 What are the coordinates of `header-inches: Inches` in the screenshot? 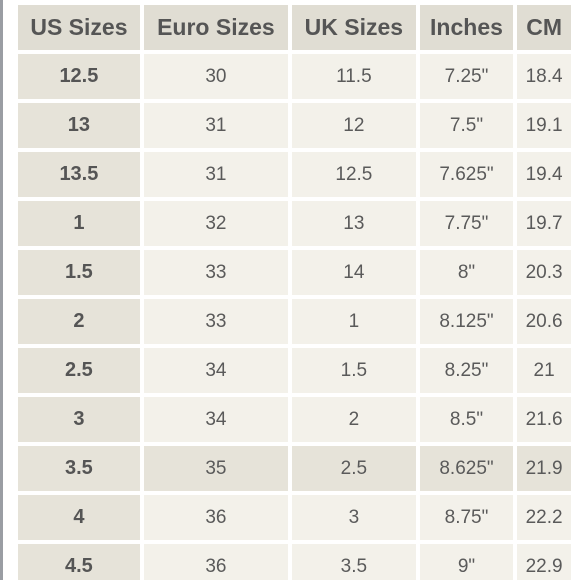 It's located at (466, 27).